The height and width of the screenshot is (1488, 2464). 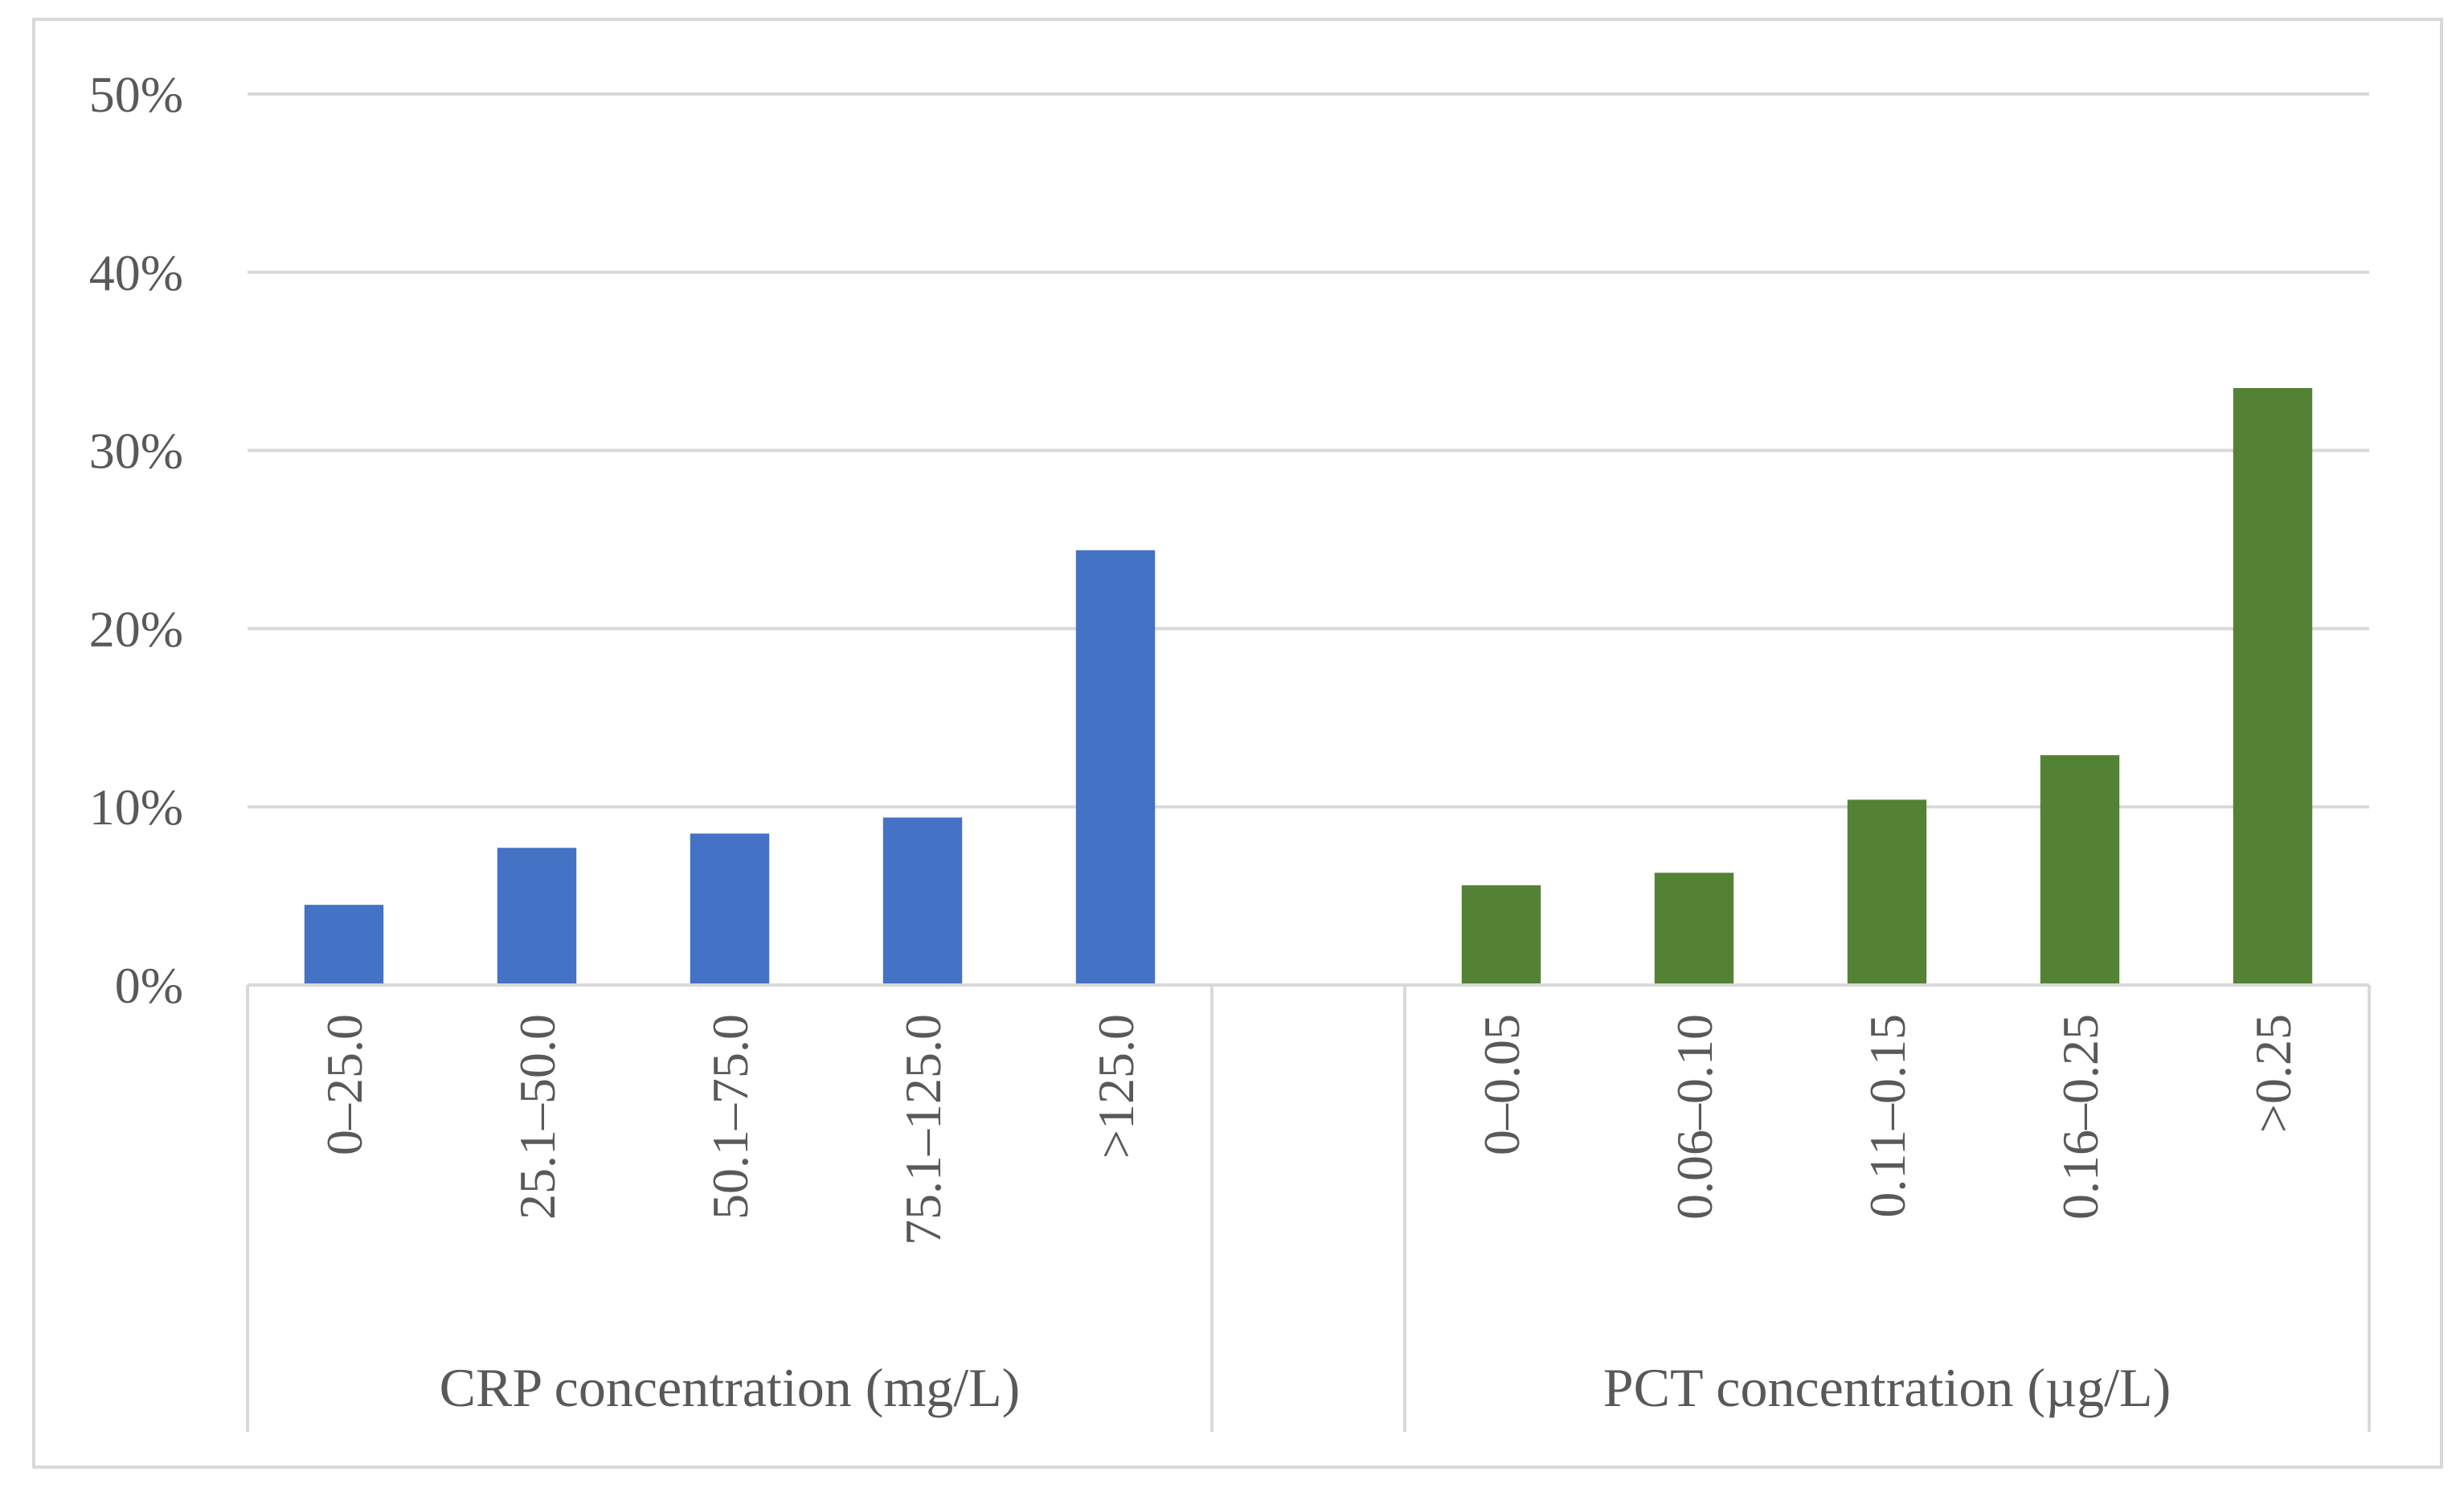 What do you see at coordinates (136, 451) in the screenshot?
I see `y-tick-label: 30%` at bounding box center [136, 451].